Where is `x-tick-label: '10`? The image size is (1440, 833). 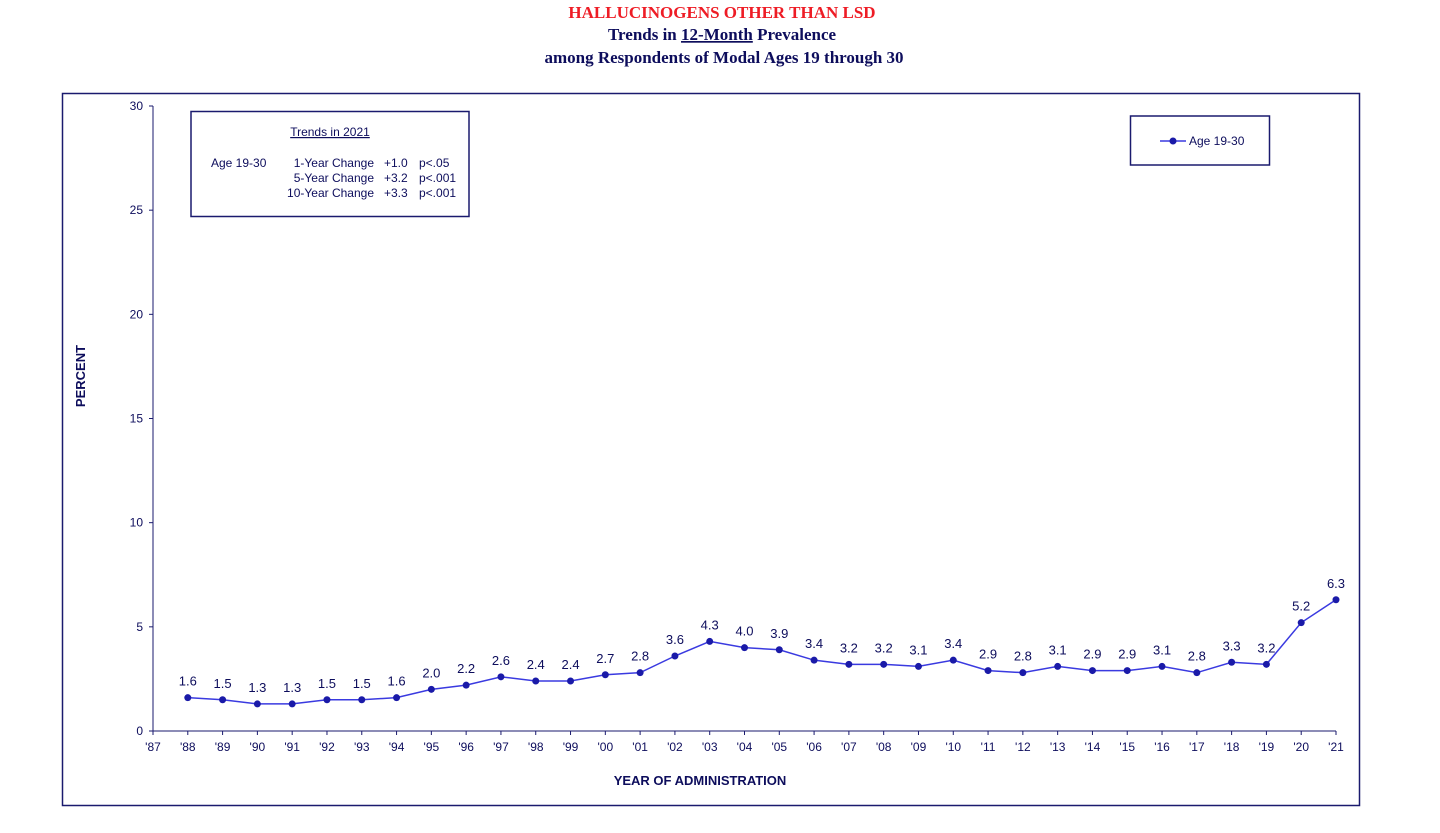 x-tick-label: '10 is located at coordinates (953, 747).